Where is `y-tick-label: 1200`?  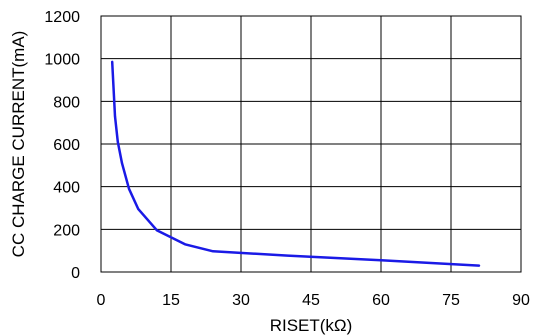 y-tick-label: 1200 is located at coordinates (62, 17).